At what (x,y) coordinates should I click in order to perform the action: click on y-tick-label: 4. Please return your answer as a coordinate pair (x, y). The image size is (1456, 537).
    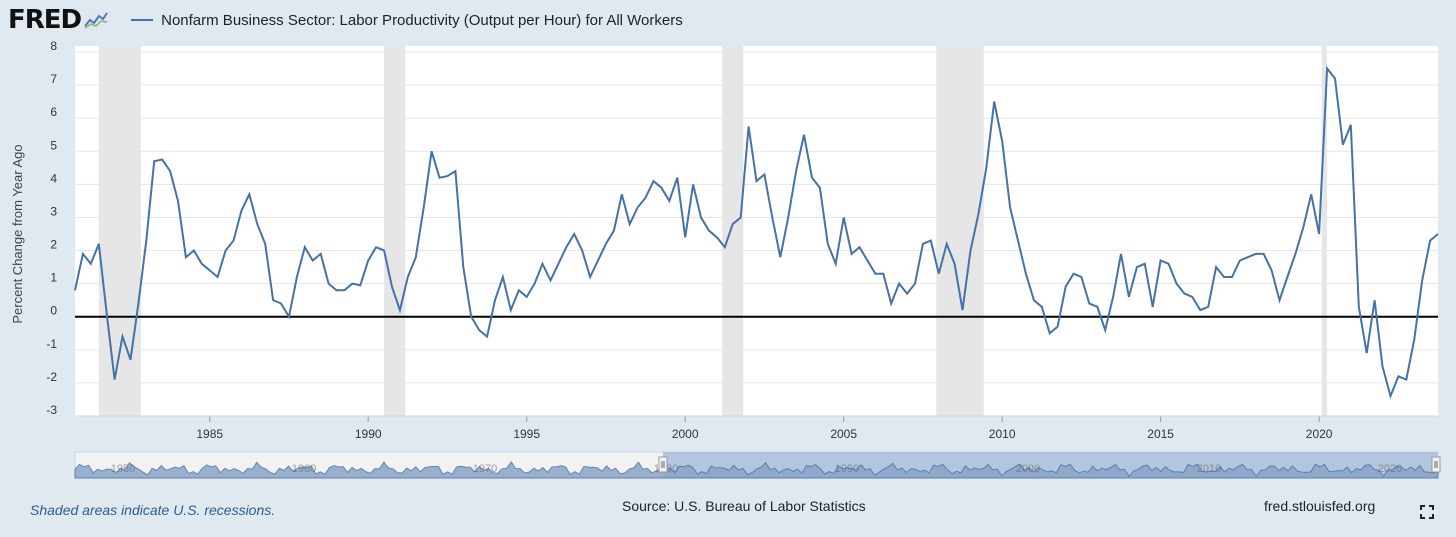
    Looking at the image, I should click on (53, 178).